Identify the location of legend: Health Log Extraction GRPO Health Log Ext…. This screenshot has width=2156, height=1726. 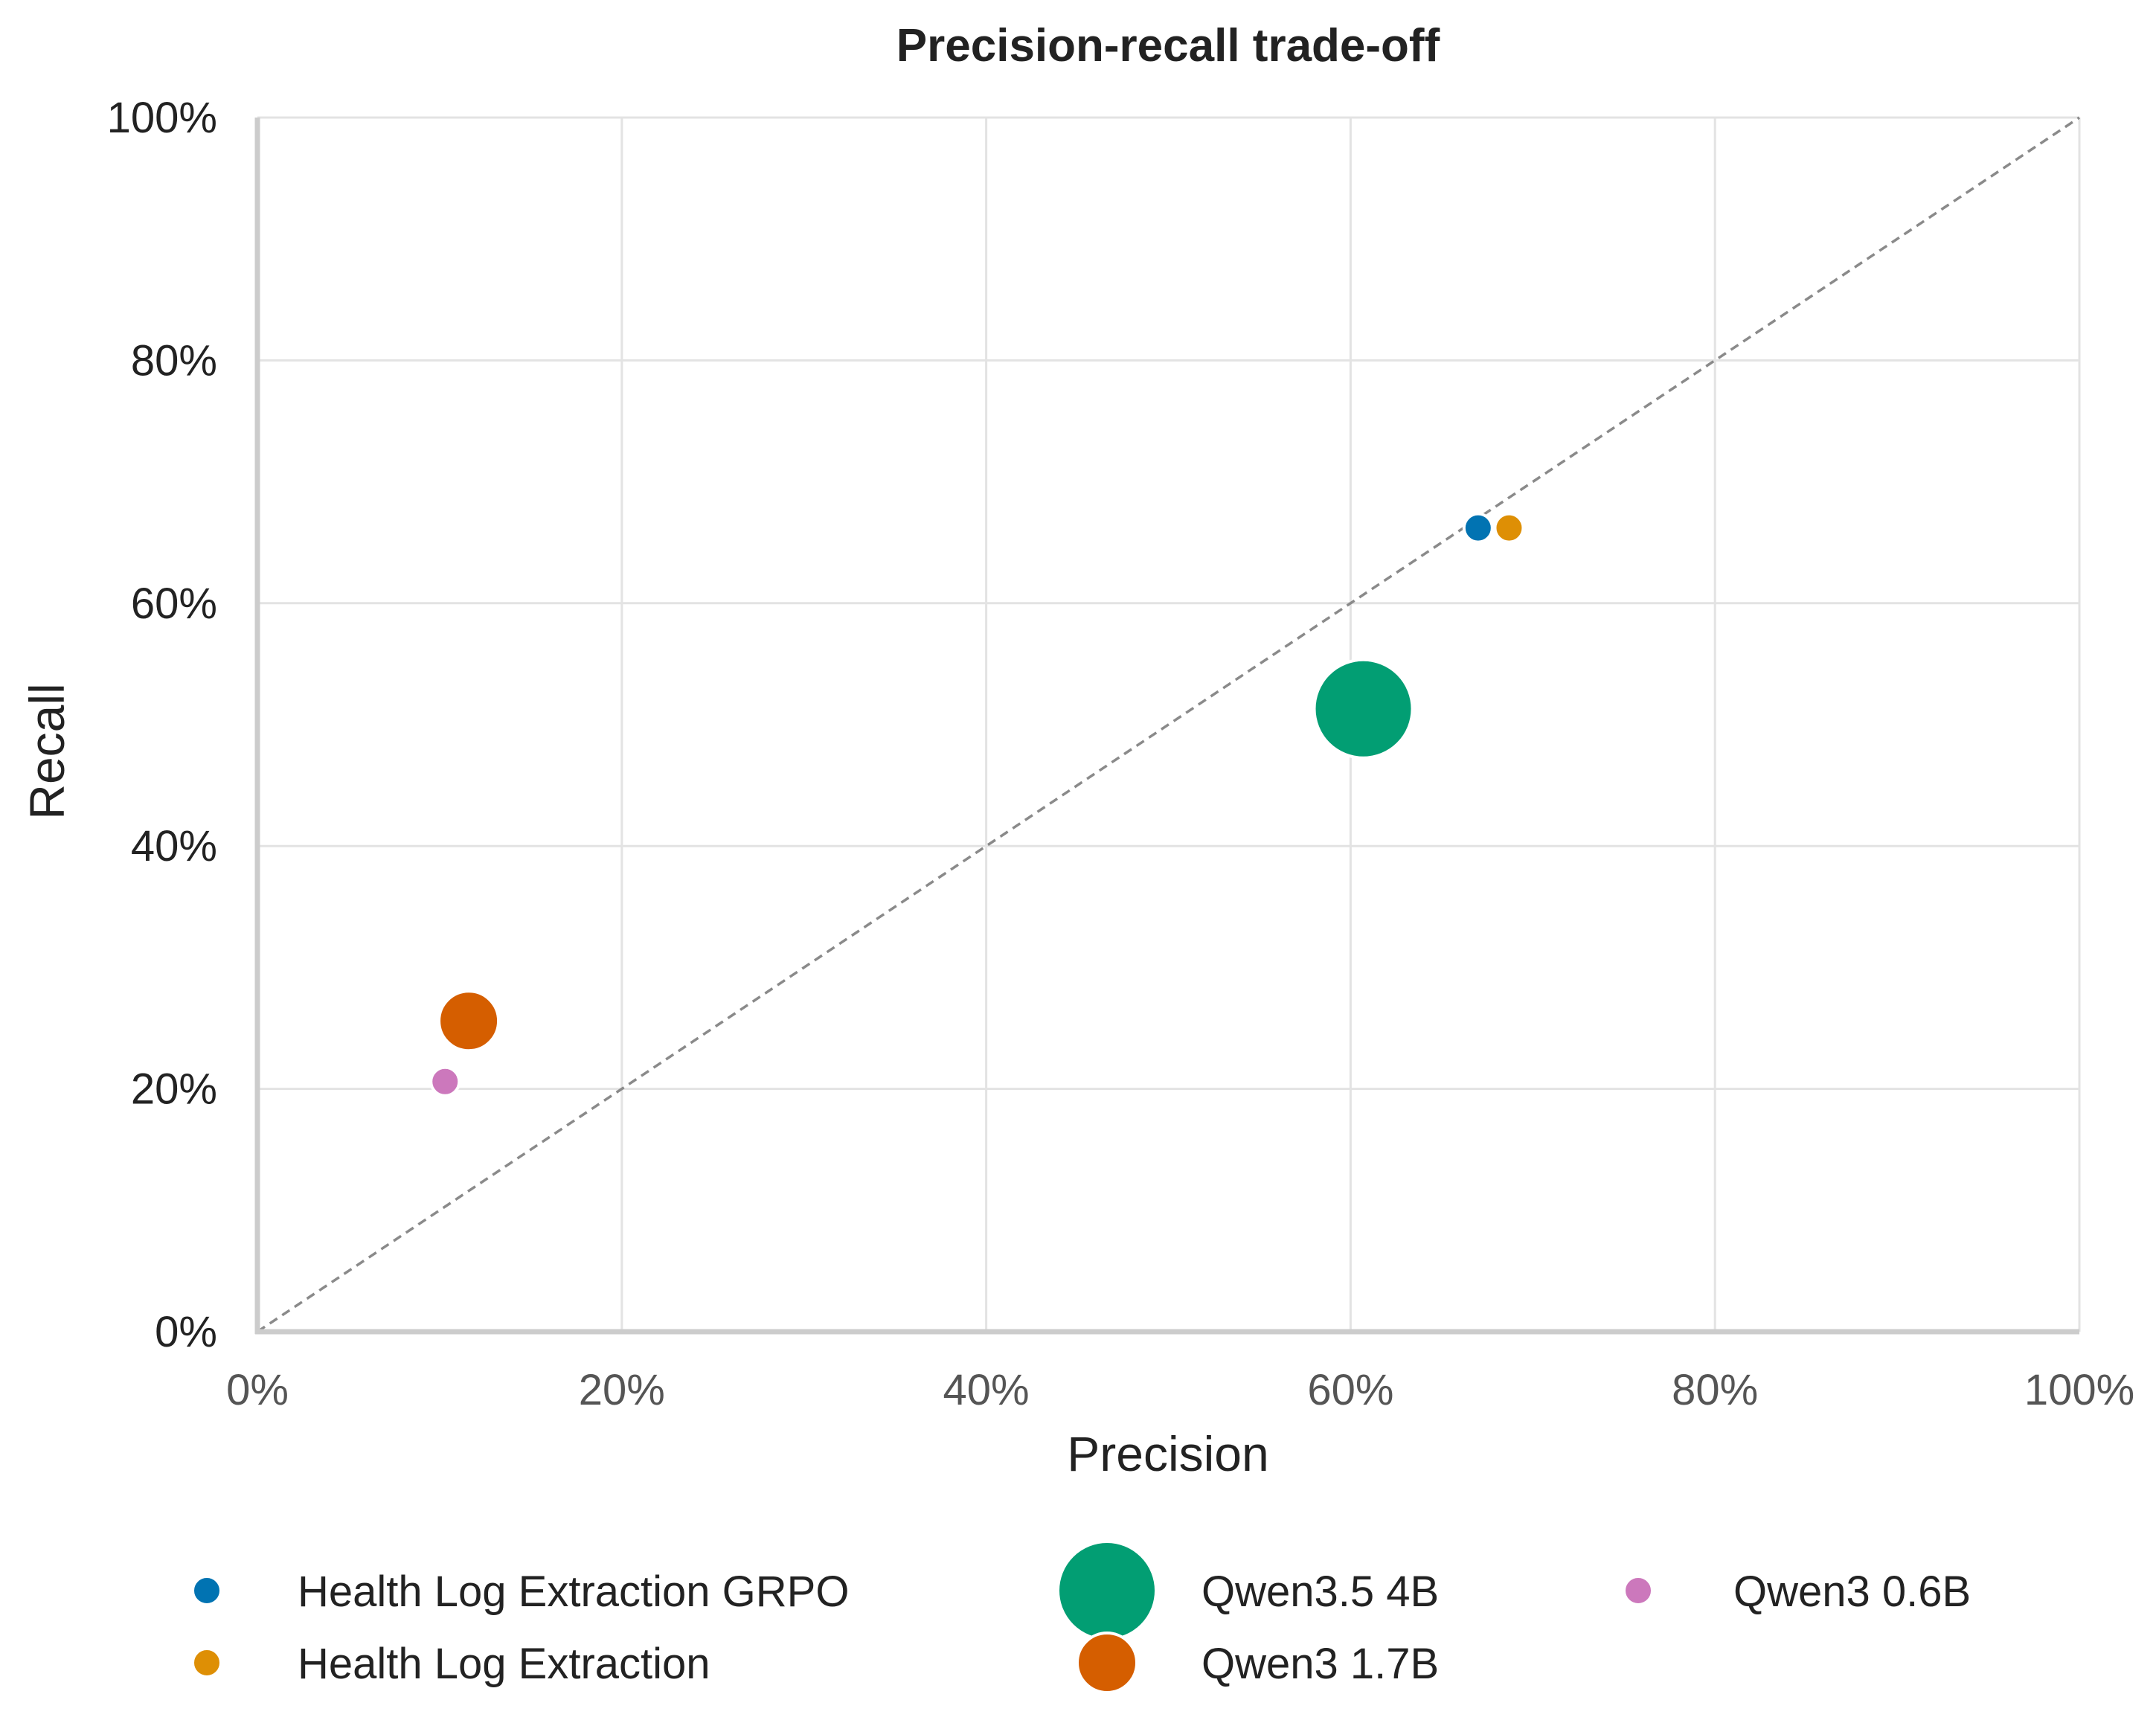
(1081, 1617).